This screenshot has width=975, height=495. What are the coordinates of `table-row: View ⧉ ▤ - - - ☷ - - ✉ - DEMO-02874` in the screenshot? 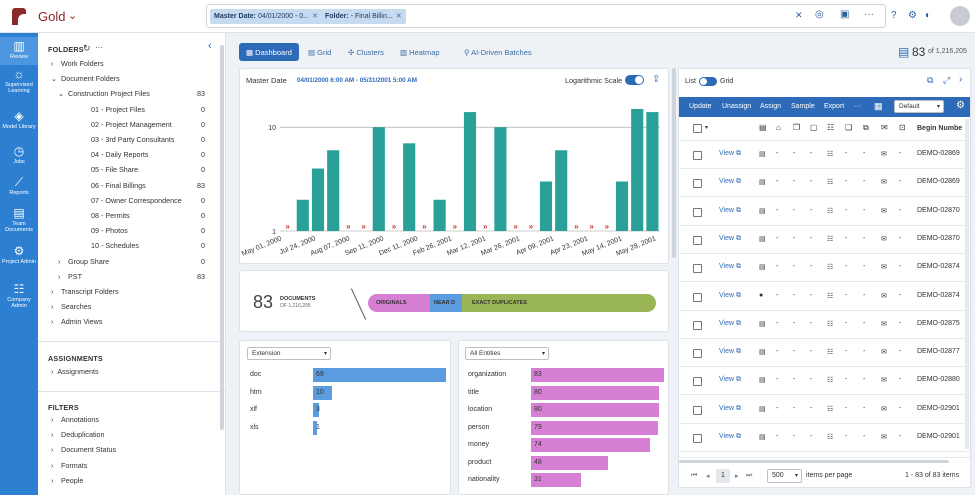 It's located at (824, 268).